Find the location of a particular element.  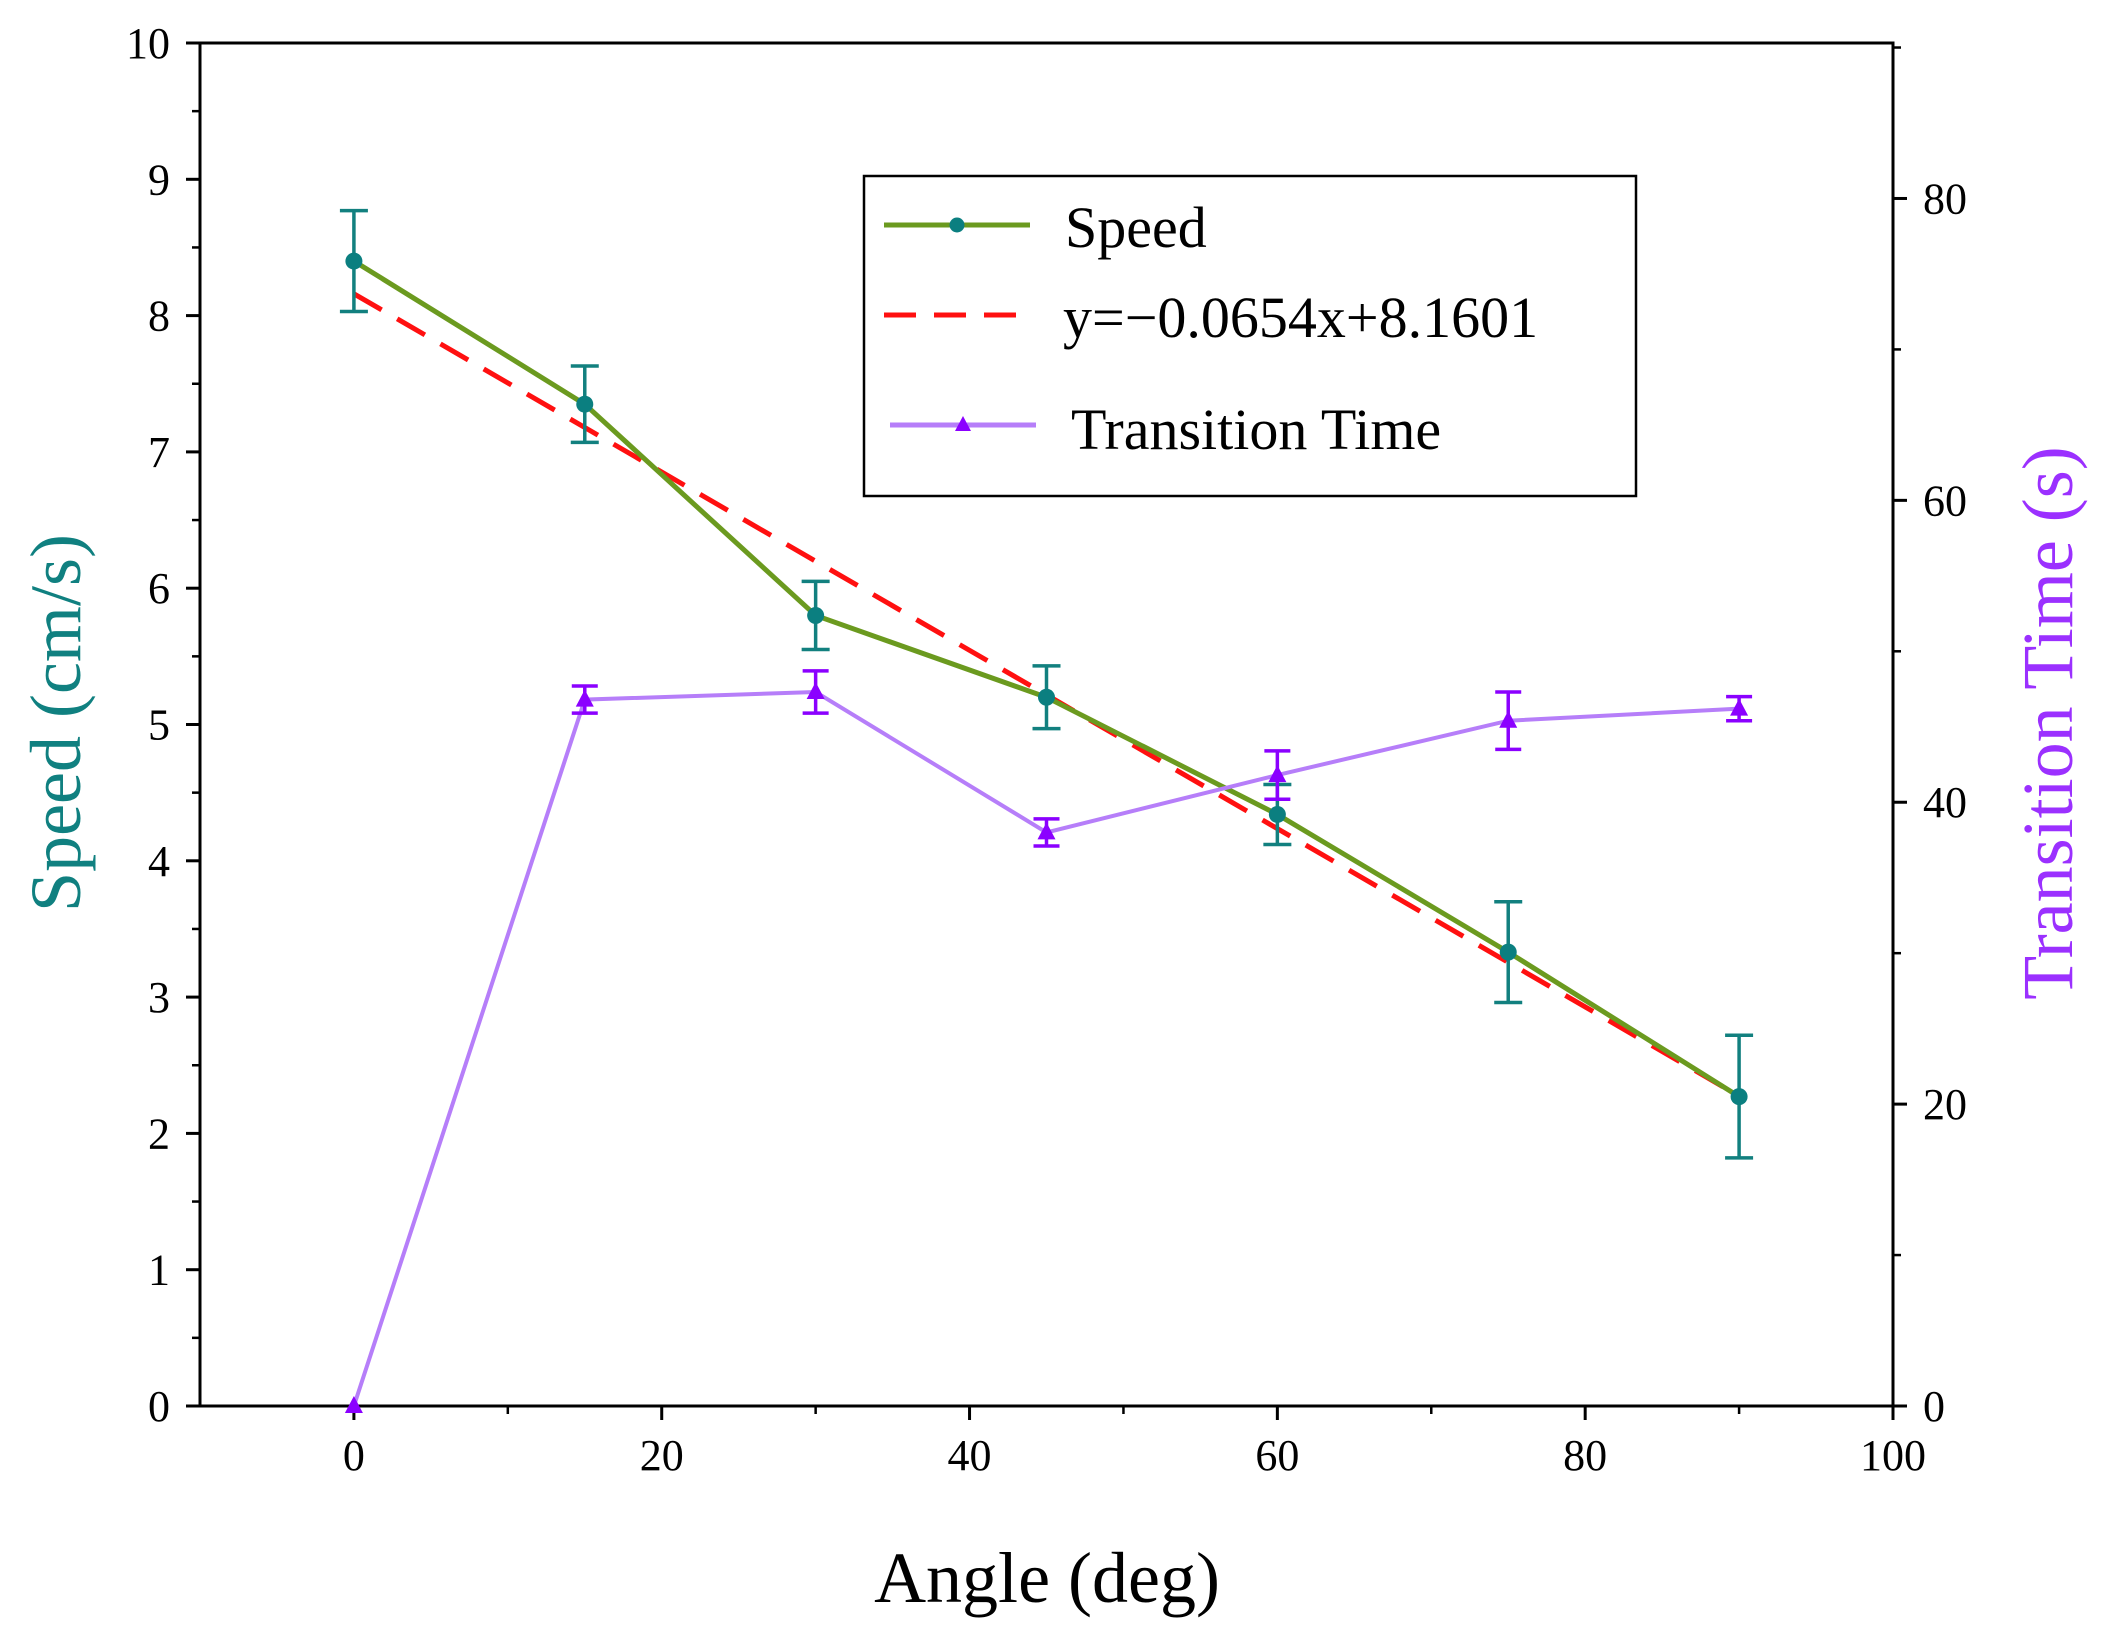

y-right-tick-label: 0 is located at coordinates (1934, 1406).